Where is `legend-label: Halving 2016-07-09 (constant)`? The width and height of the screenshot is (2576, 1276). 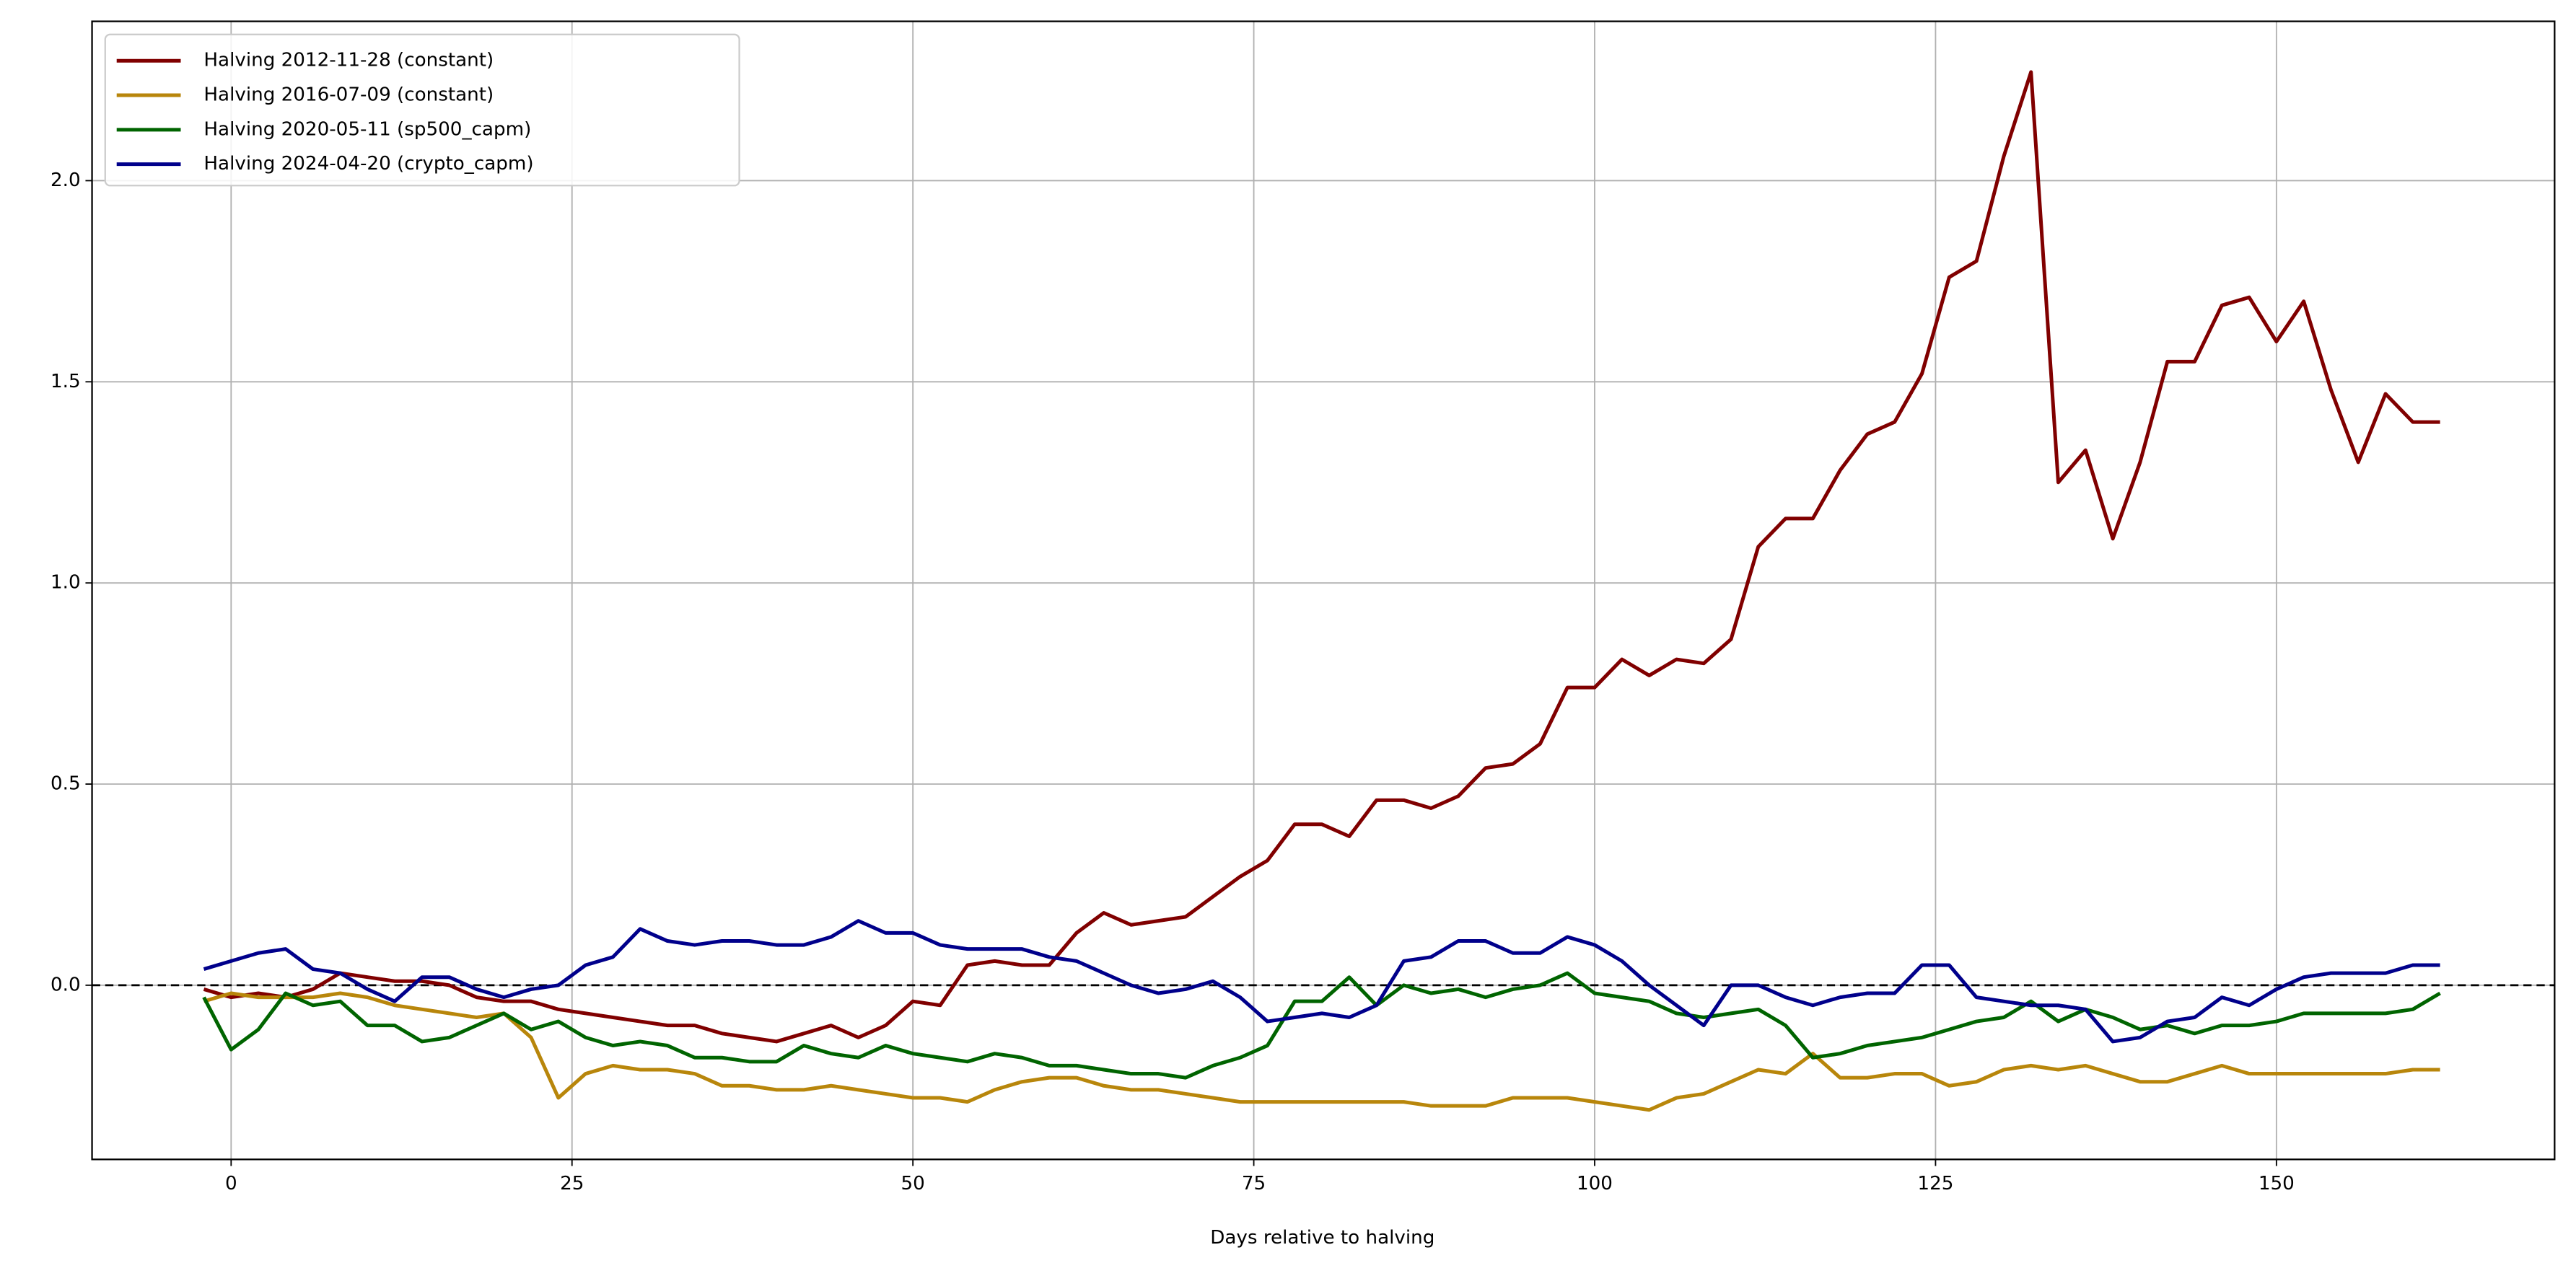
legend-label: Halving 2016-07-09 (constant) is located at coordinates (348, 95).